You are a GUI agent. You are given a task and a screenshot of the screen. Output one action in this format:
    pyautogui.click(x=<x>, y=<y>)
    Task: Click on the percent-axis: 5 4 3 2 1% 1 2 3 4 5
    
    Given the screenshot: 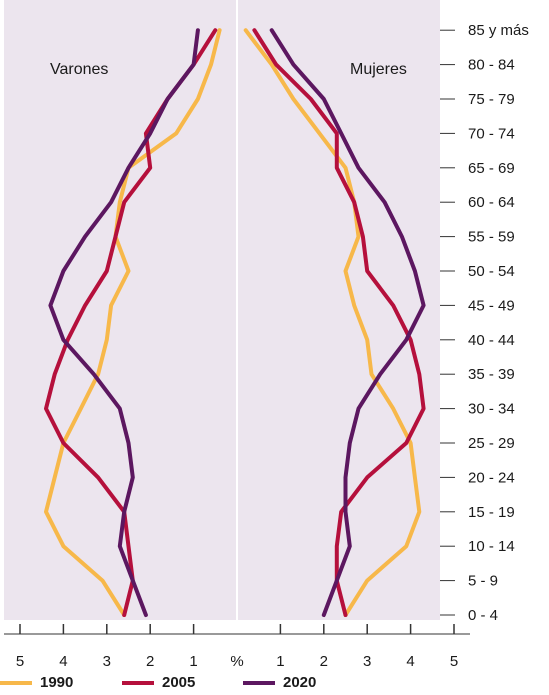 What is the action you would take?
    pyautogui.click(x=237, y=647)
    